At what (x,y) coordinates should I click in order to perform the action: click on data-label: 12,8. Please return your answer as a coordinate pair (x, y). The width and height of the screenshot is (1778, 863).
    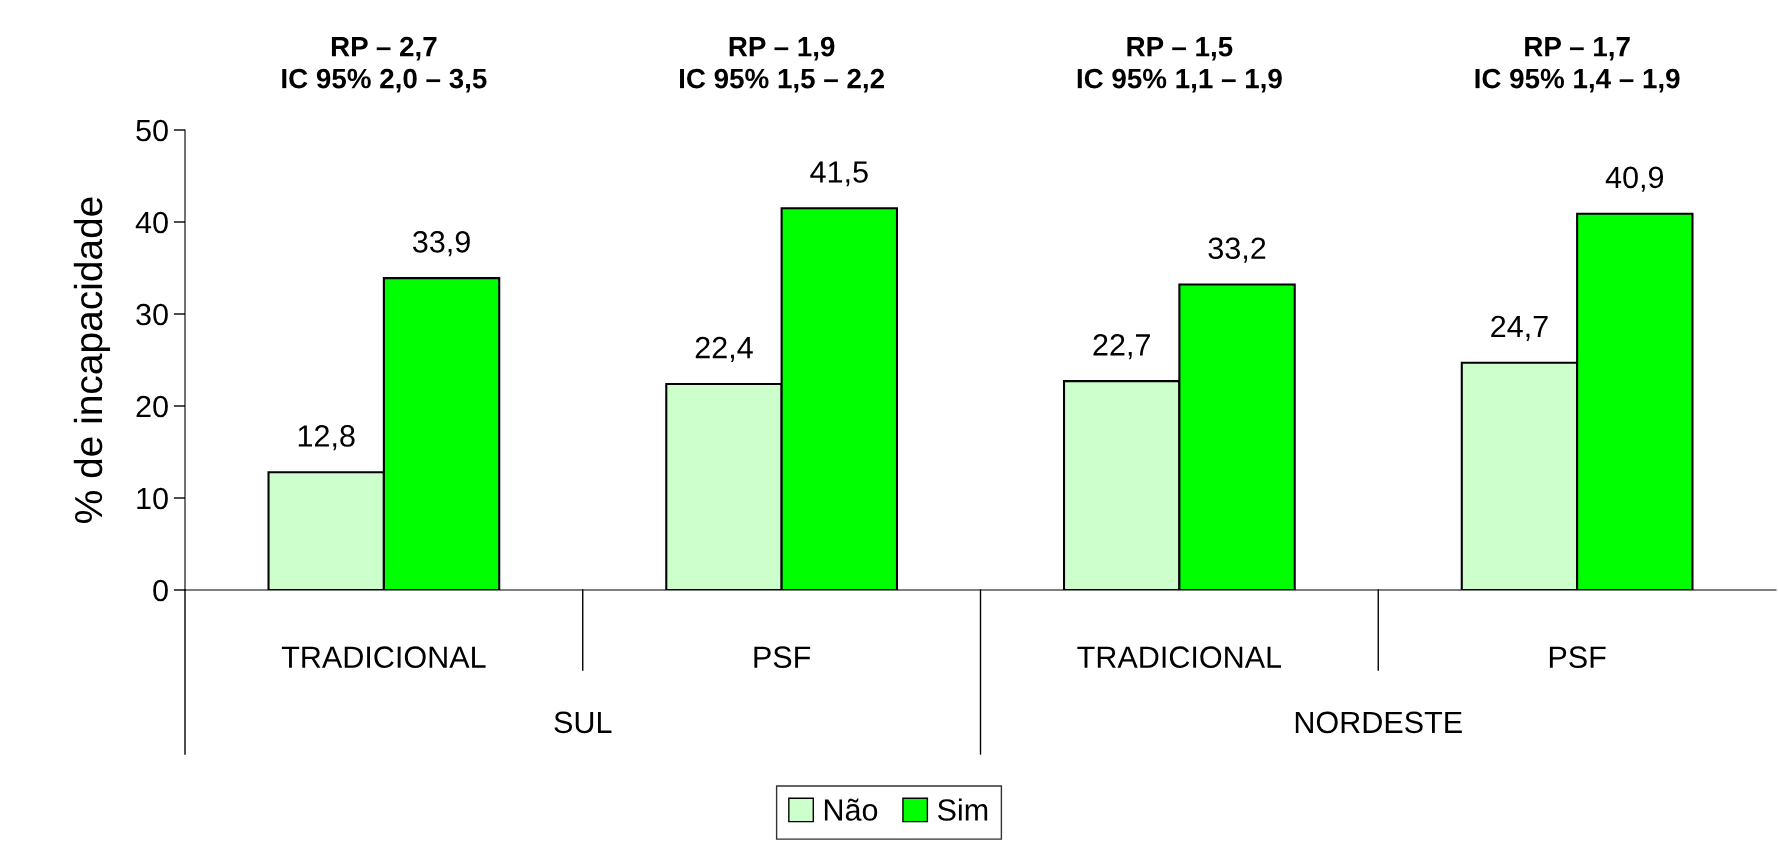
    Looking at the image, I should click on (326, 438).